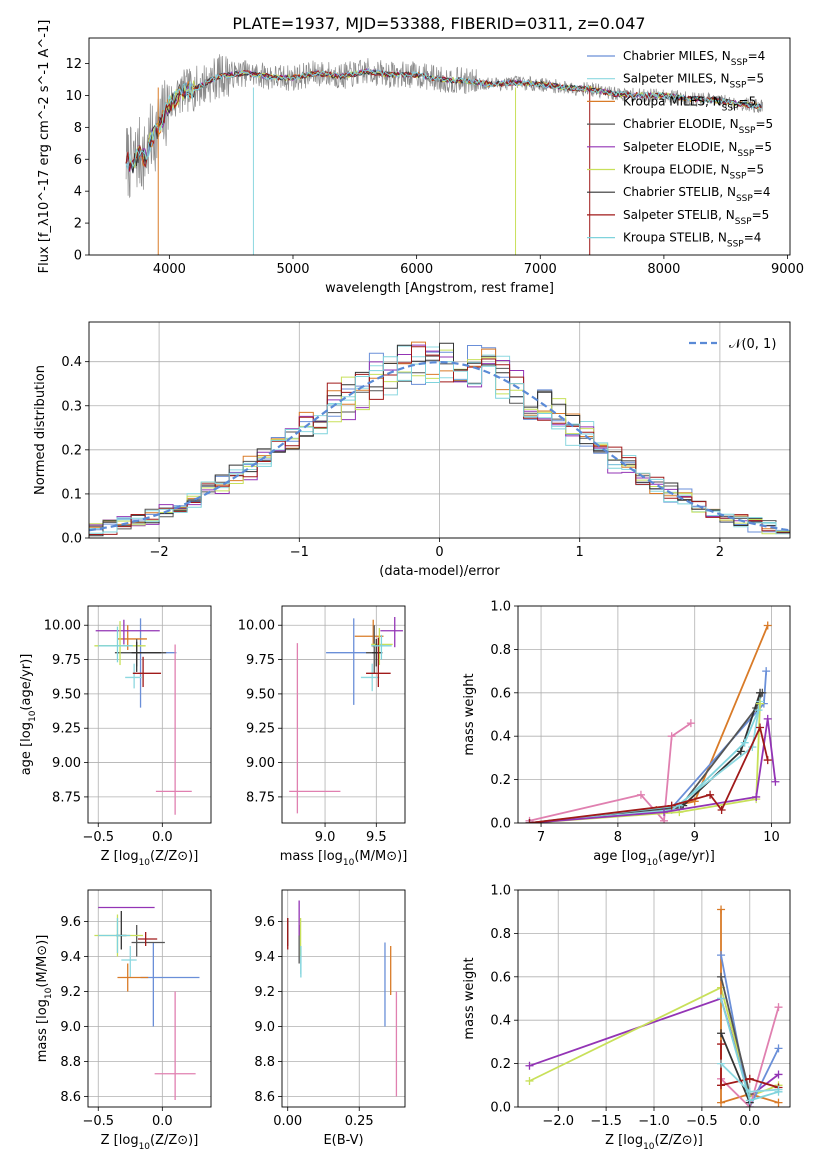 The width and height of the screenshot is (819, 1170). I want to click on y-axis-label: mass [log10(M/M⊙)], so click(44, 999).